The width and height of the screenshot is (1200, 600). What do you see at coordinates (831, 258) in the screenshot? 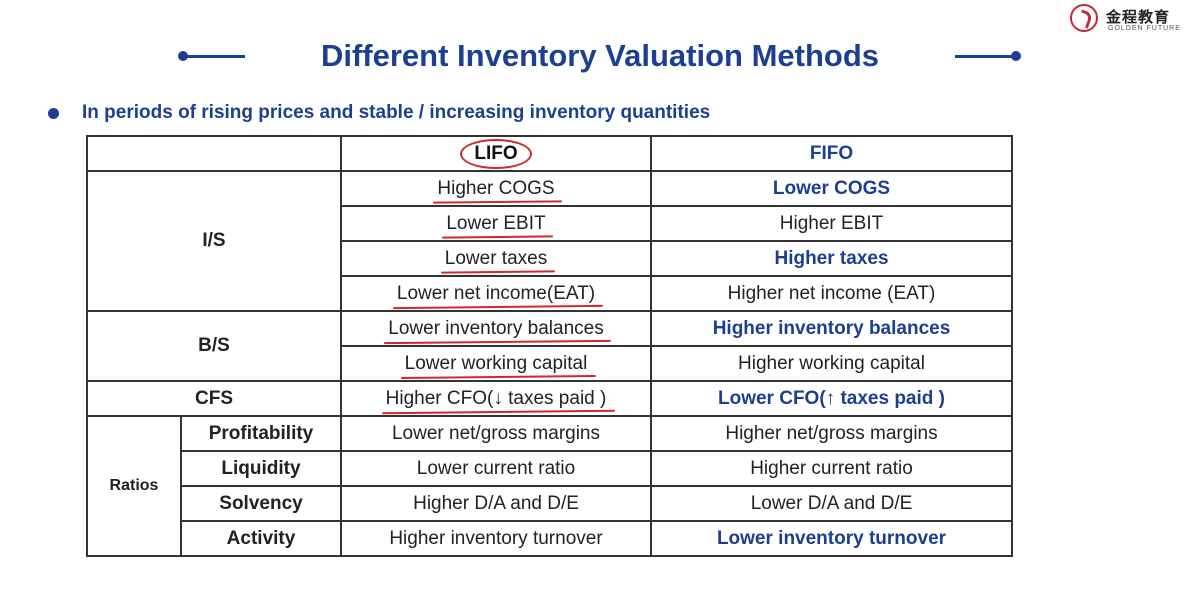
I see `fifo-cell: Higher taxes` at bounding box center [831, 258].